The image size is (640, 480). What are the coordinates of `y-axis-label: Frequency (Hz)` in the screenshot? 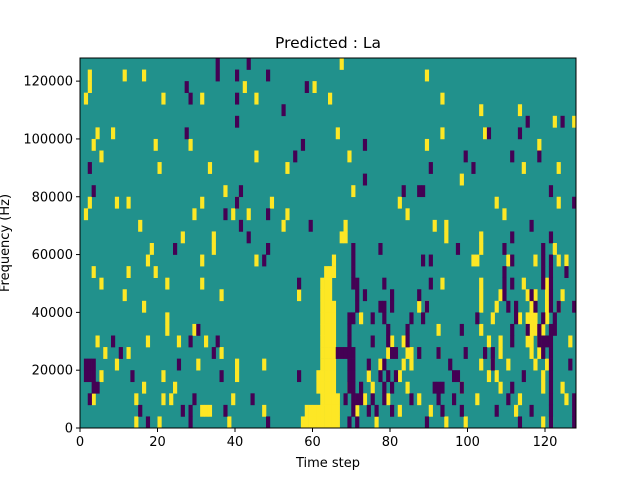 It's located at (6, 243).